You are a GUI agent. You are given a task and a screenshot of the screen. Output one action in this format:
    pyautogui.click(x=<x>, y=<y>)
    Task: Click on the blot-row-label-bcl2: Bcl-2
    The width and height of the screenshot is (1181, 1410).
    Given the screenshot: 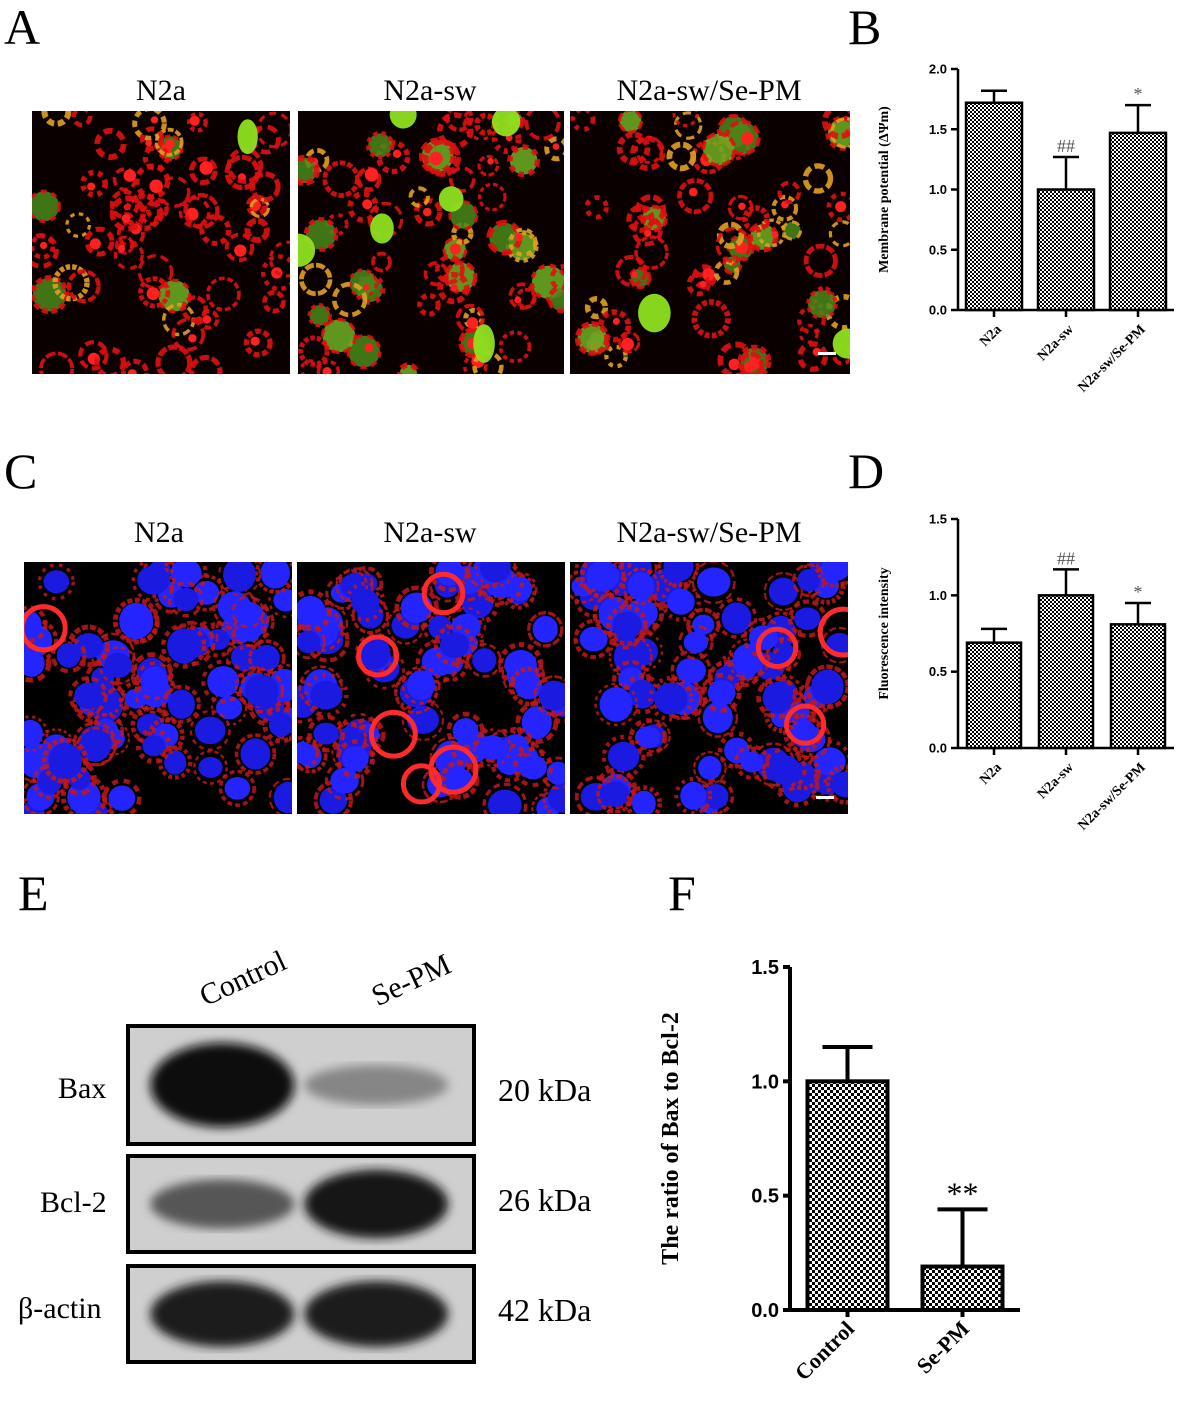 What is the action you would take?
    pyautogui.click(x=73, y=1202)
    